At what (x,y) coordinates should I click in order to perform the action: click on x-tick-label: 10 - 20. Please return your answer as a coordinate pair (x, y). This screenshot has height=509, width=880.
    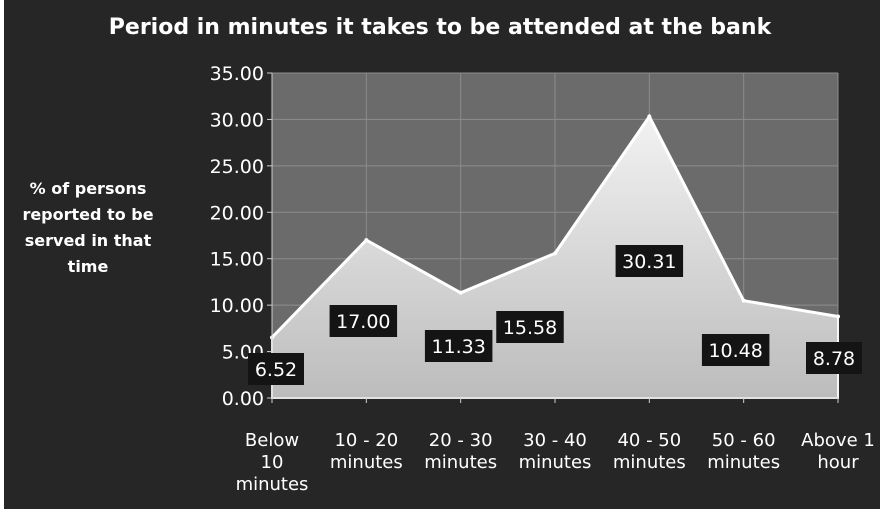
    Looking at the image, I should click on (366, 440).